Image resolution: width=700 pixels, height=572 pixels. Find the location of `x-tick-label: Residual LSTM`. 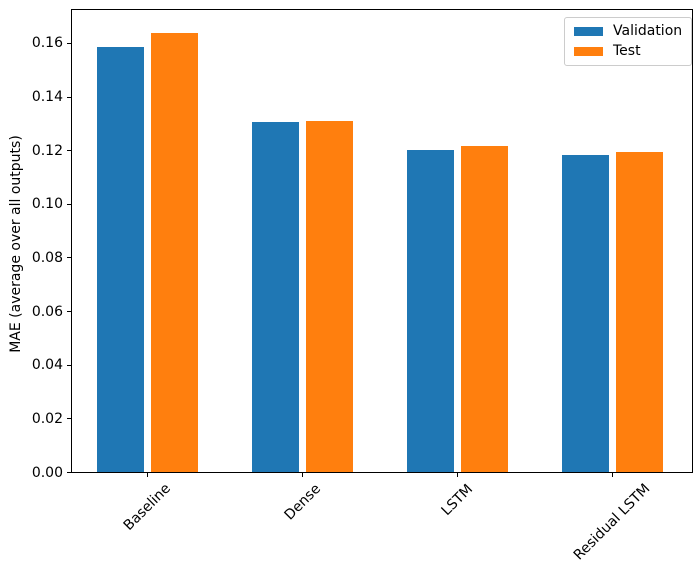

x-tick-label: Residual LSTM is located at coordinates (612, 522).